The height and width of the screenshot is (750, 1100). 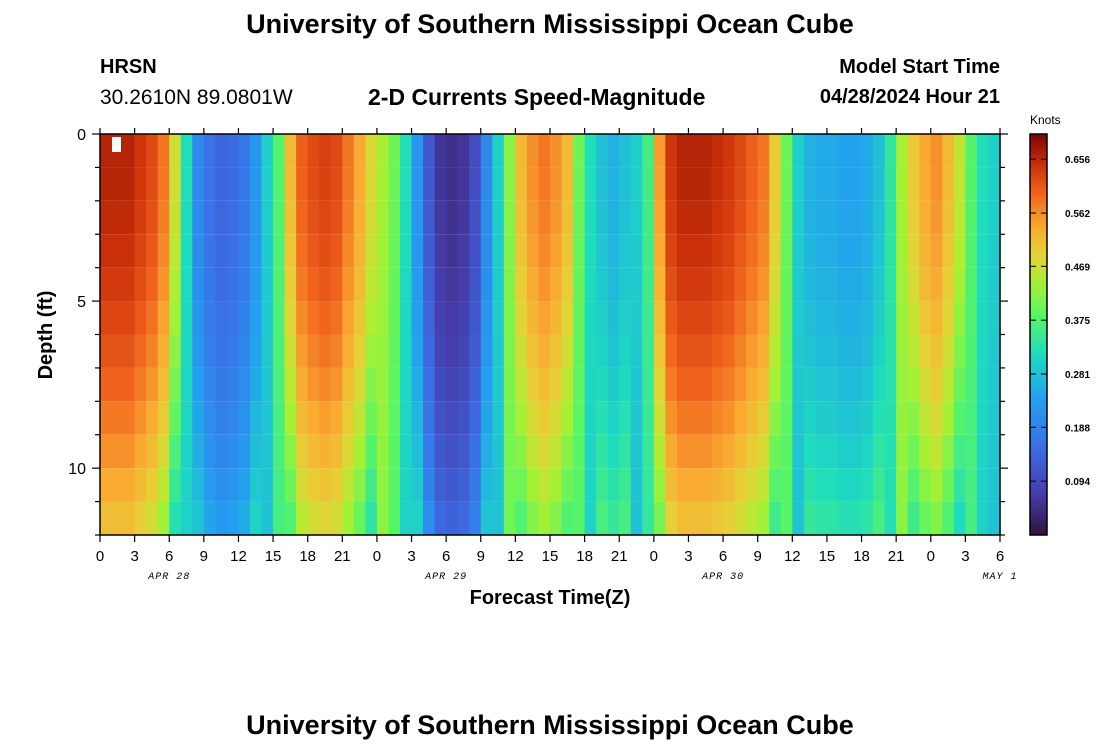 What do you see at coordinates (411, 556) in the screenshot?
I see `x-tick-label: 3` at bounding box center [411, 556].